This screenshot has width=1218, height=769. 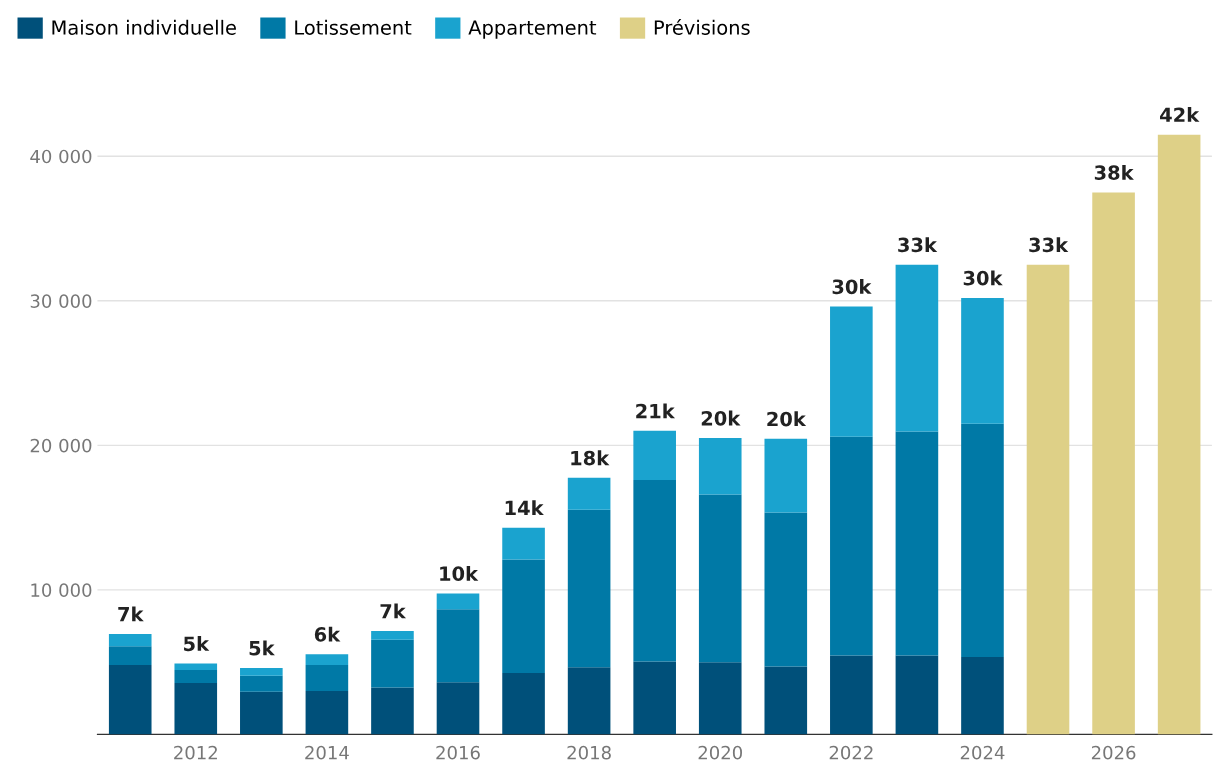 What do you see at coordinates (524, 507) in the screenshot?
I see `total-label: 14k` at bounding box center [524, 507].